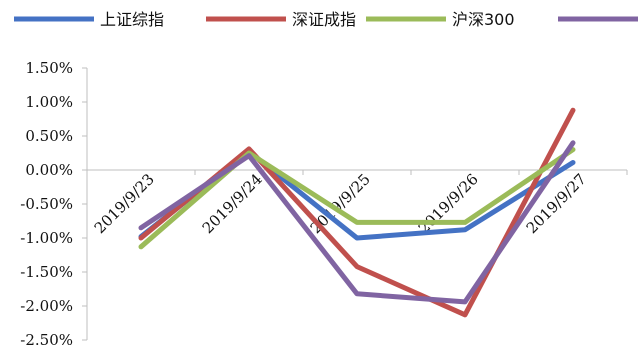 This screenshot has height=352, width=641. Describe the element at coordinates (124, 203) in the screenshot. I see `x-tick-label-0: 2019/9/23` at that location.